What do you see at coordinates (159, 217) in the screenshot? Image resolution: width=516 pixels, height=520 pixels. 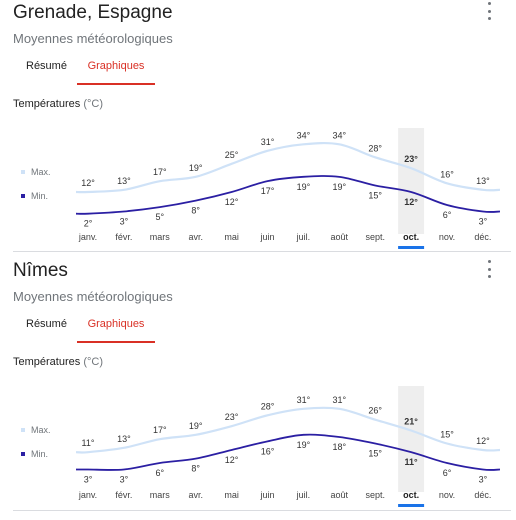 I see `data-label-min: 5°` at bounding box center [159, 217].